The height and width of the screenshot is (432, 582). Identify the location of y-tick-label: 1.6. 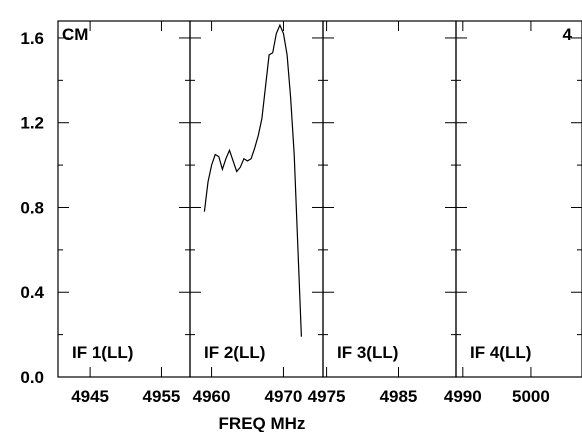
(32, 38).